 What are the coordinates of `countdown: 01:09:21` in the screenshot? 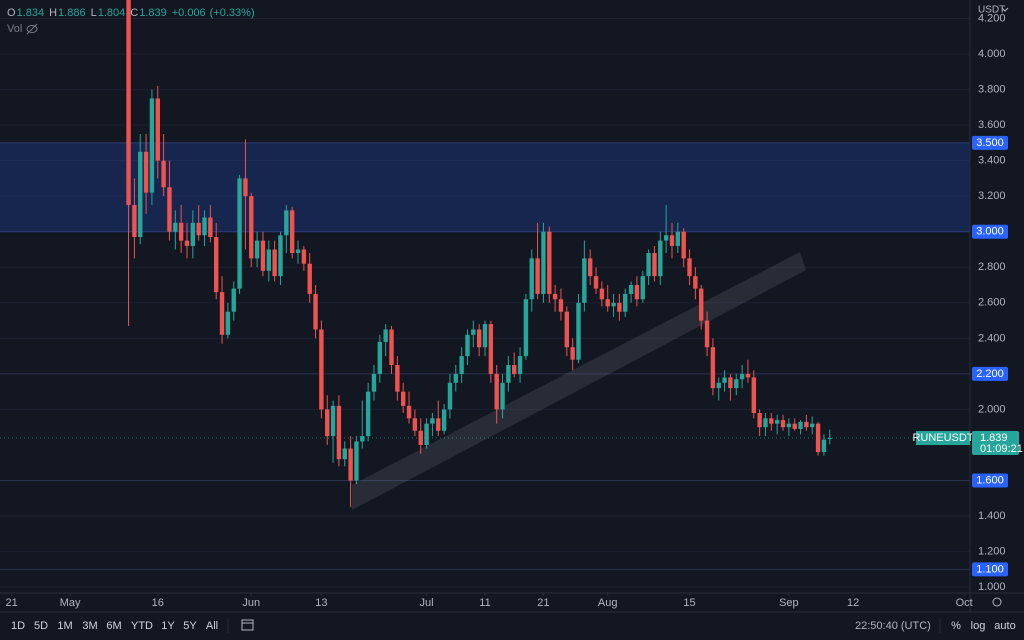 It's located at (1001, 449).